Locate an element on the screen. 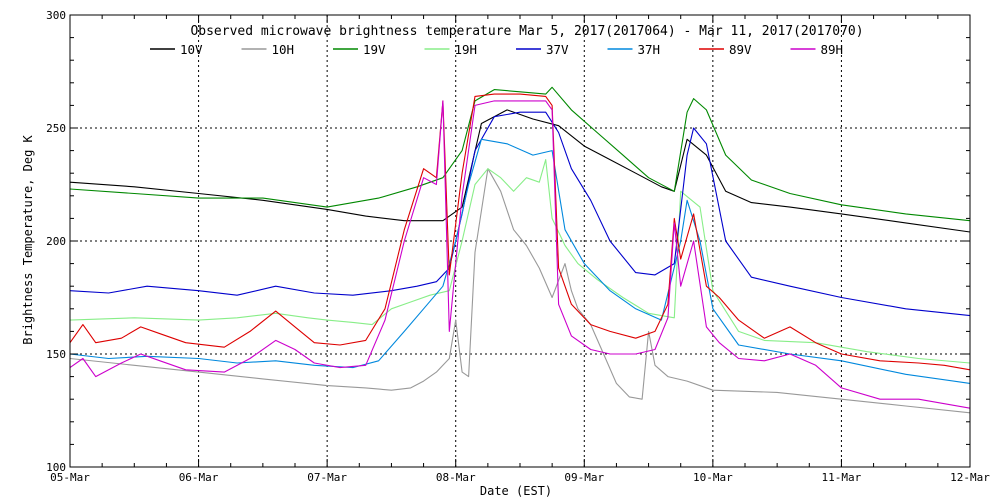  x-tick-label: 06-Mar is located at coordinates (199, 477).